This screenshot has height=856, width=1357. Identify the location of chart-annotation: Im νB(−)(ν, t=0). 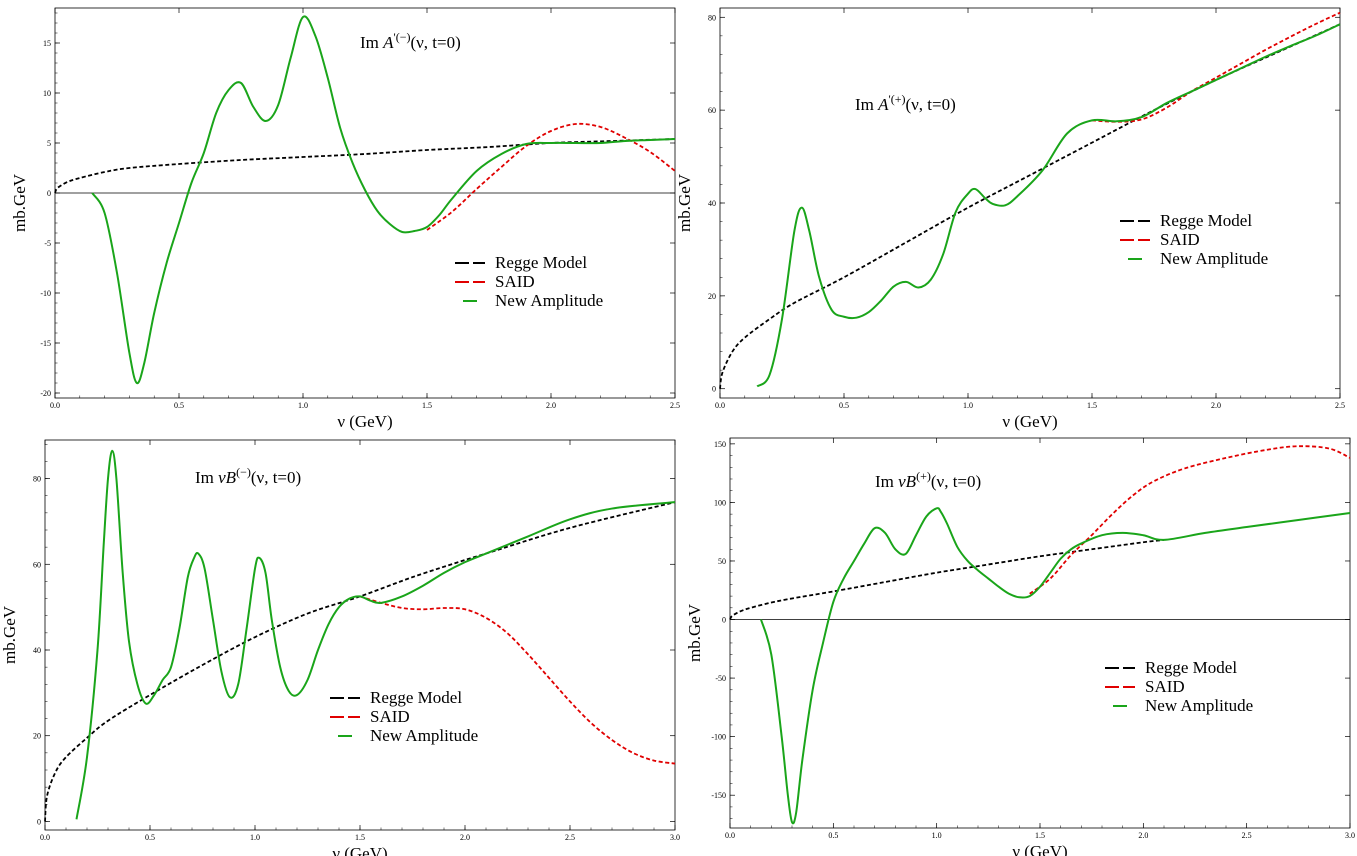
(248, 476).